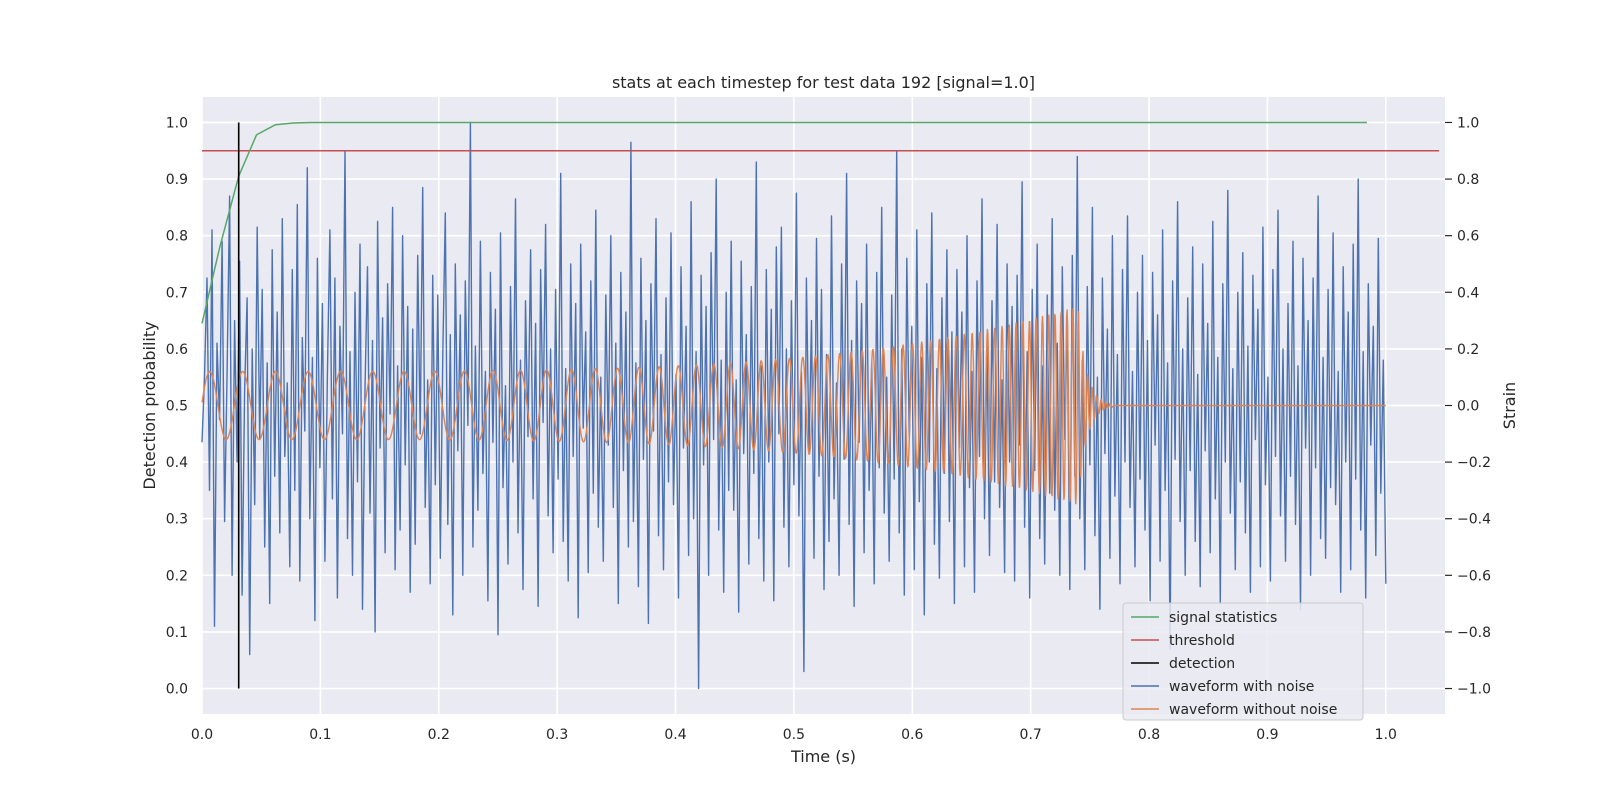 This screenshot has width=1600, height=800. What do you see at coordinates (912, 735) in the screenshot?
I see `x-tick-label: 0.6` at bounding box center [912, 735].